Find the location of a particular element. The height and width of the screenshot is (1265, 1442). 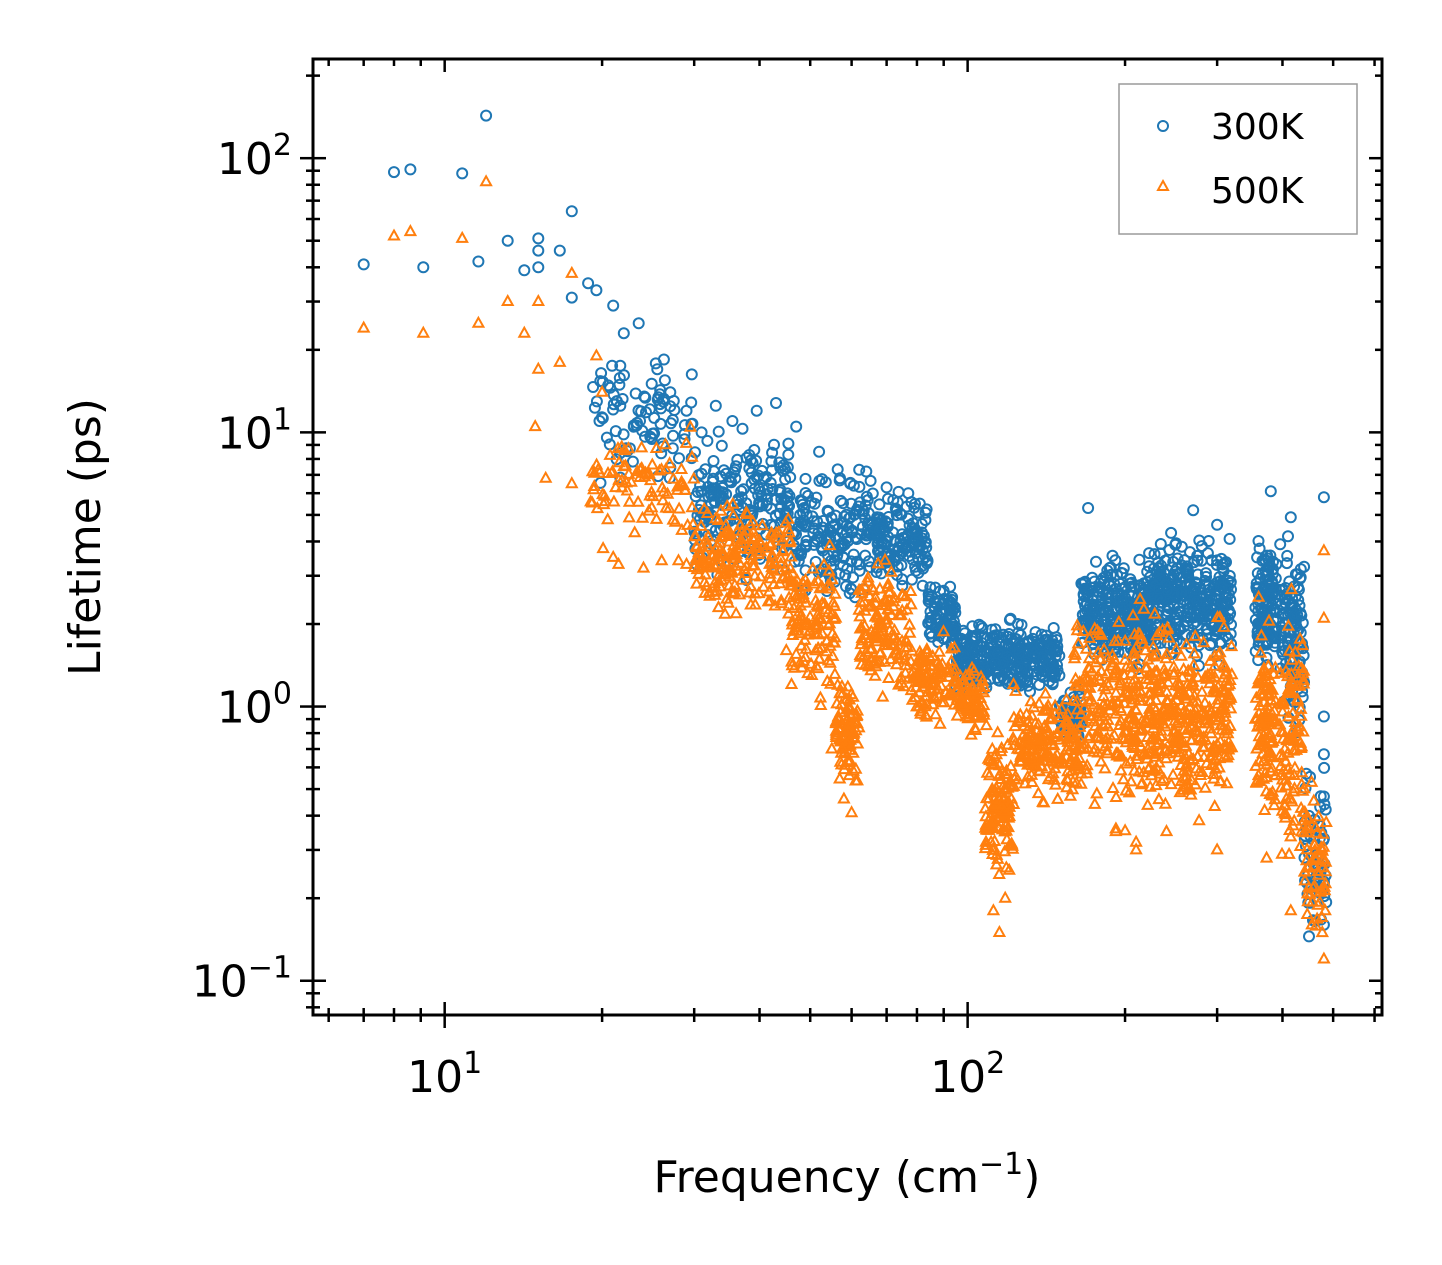

y-tick-label-1-exp: 0 is located at coordinates (282, 694).